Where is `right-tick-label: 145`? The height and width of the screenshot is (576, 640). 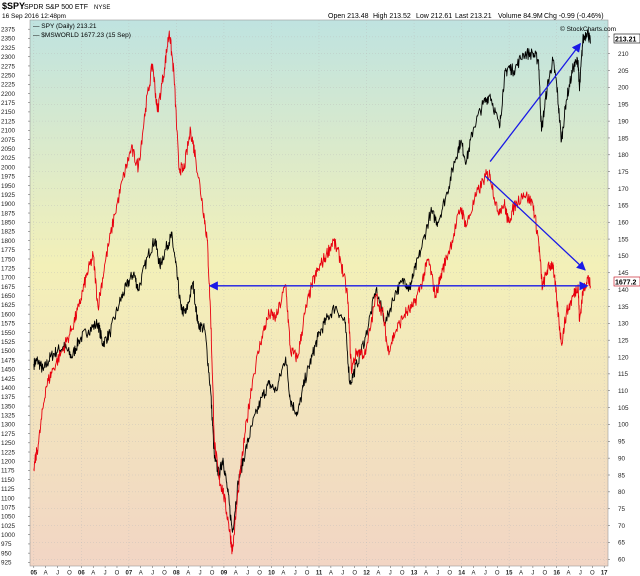
right-tick-label: 145 is located at coordinates (623, 273).